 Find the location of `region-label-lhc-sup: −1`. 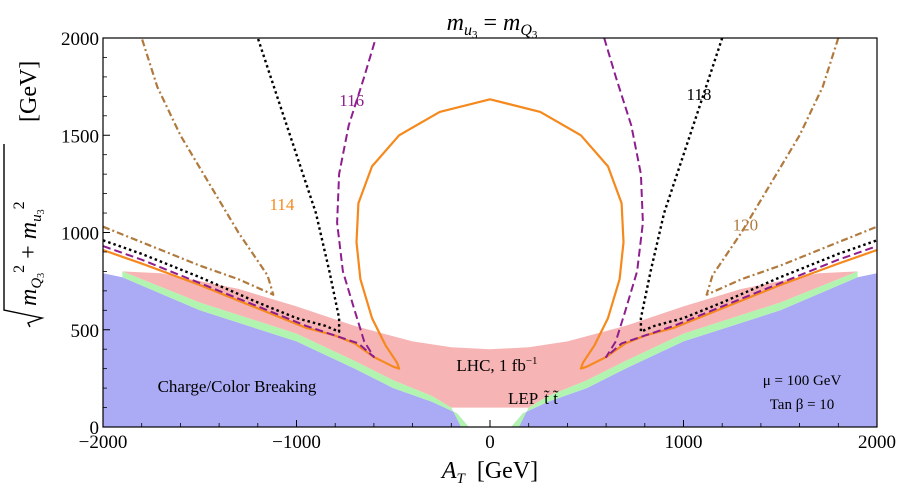

region-label-lhc-sup: −1 is located at coordinates (532, 361).